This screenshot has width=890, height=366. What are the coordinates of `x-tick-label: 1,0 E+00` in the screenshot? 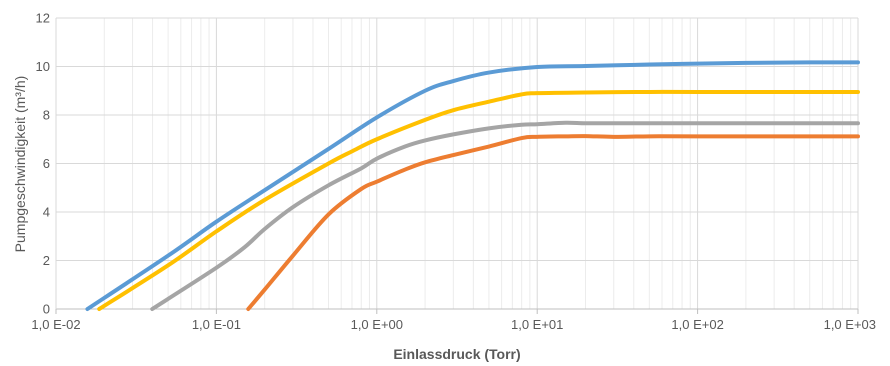 It's located at (377, 324).